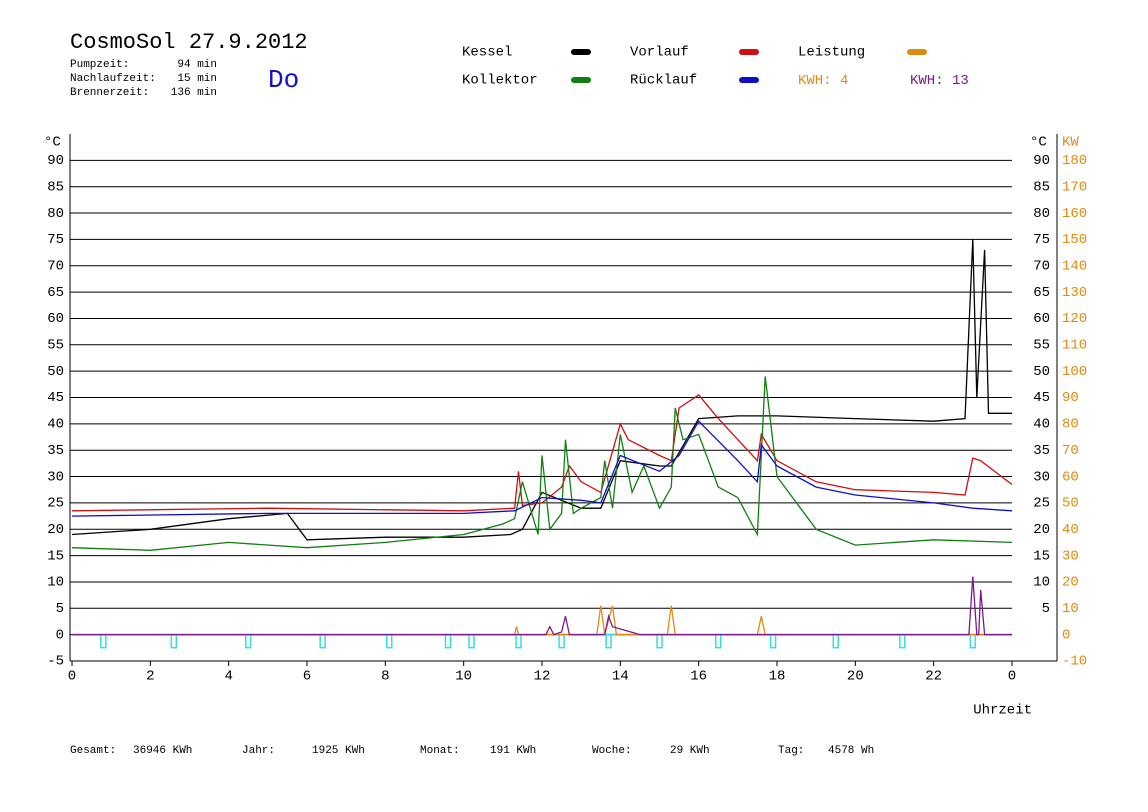 This screenshot has height=812, width=1148. I want to click on y-tick-label: 60, so click(55, 319).